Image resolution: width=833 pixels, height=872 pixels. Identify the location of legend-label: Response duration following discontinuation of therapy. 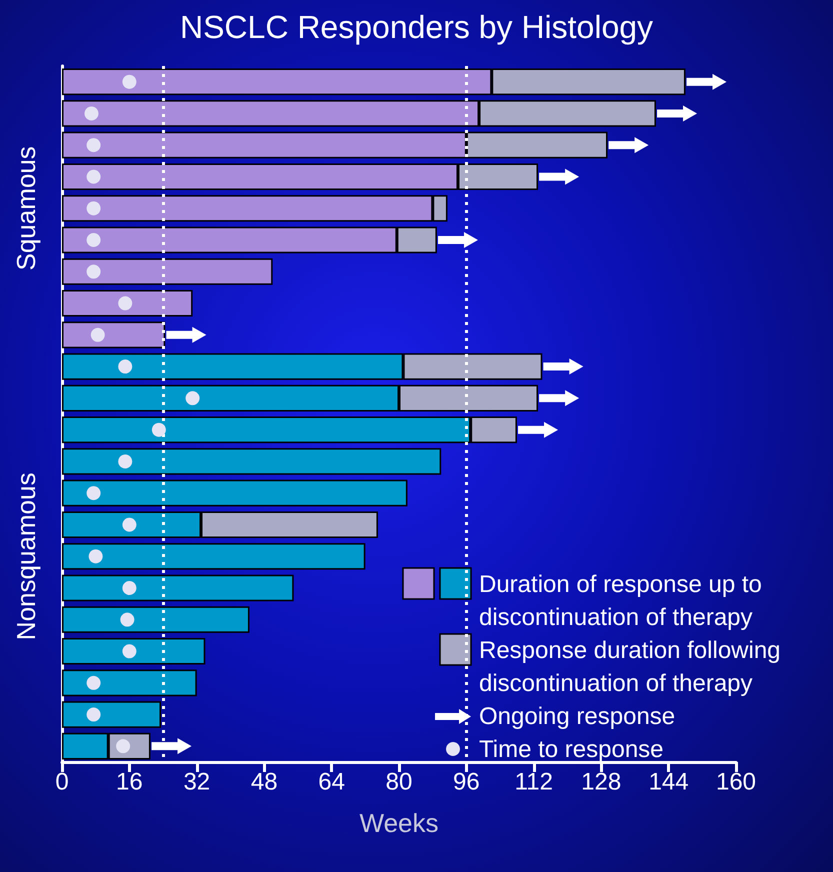
(633, 667).